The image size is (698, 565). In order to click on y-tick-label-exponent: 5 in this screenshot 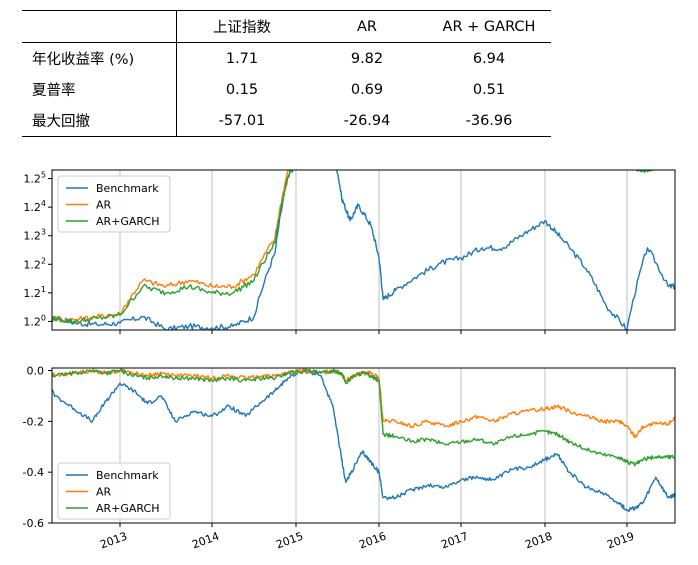, I will do `click(43, 175)`.